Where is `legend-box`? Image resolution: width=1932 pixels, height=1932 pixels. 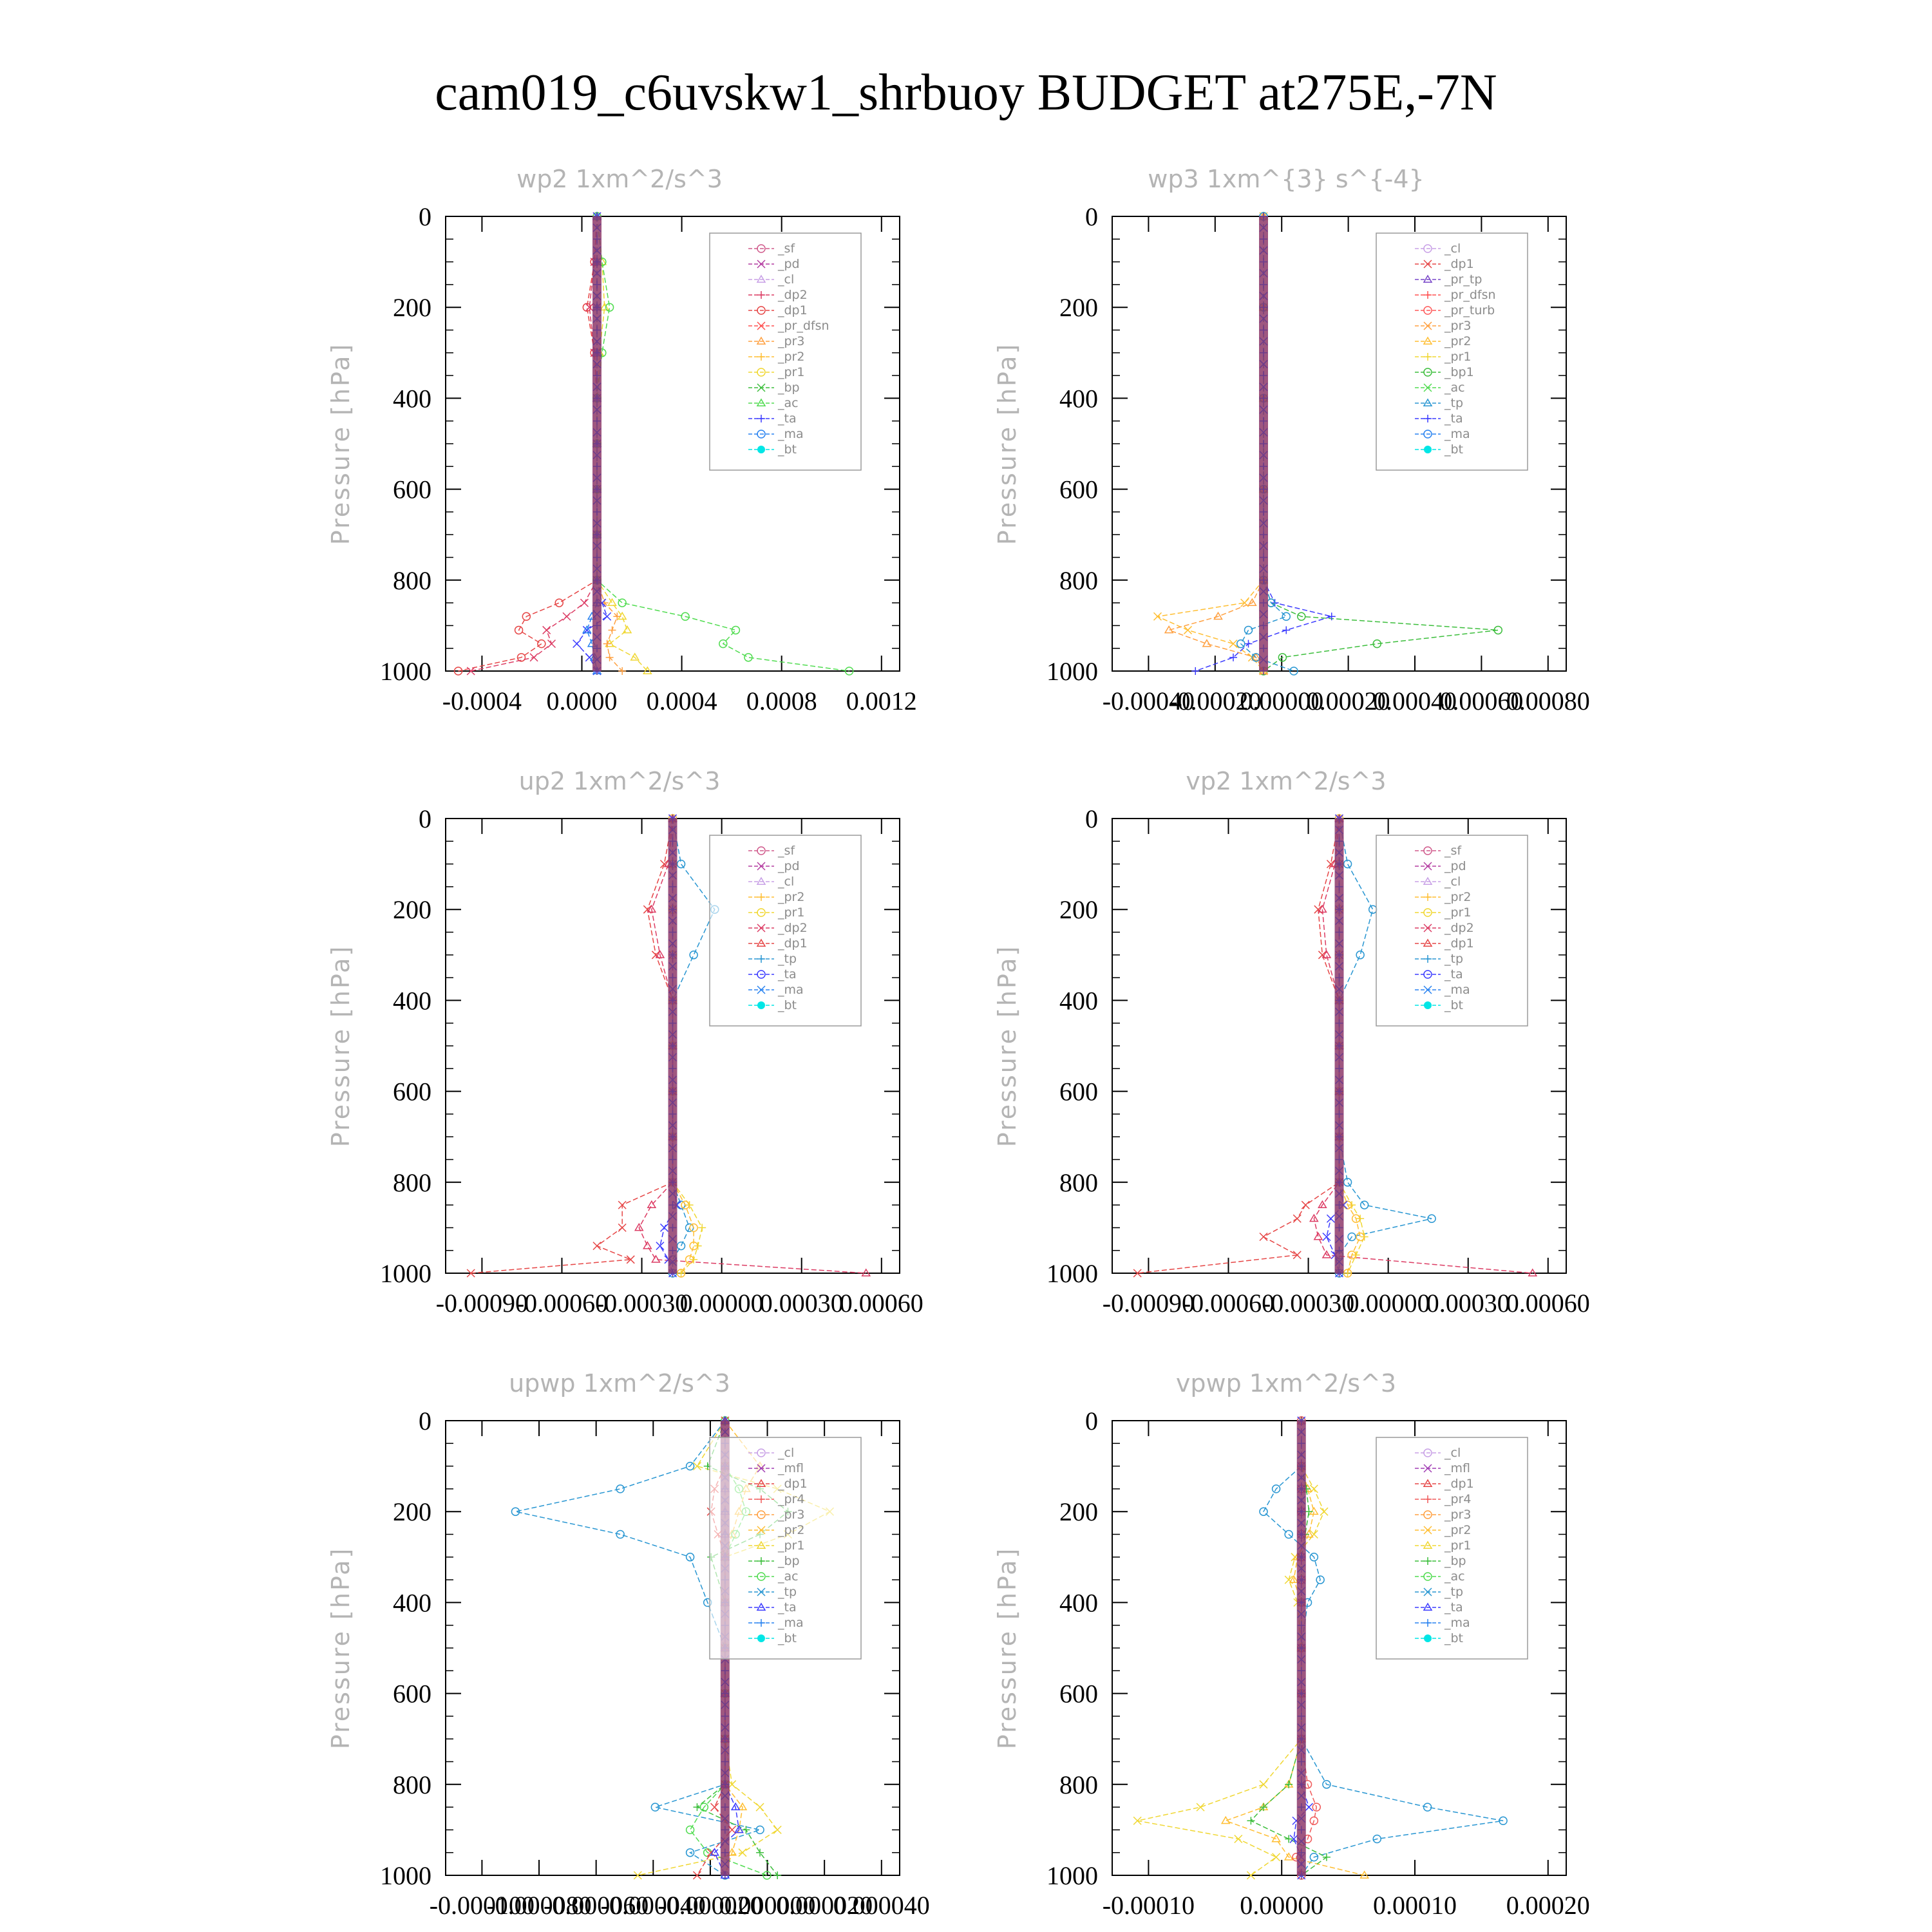
legend-box is located at coordinates (785, 351).